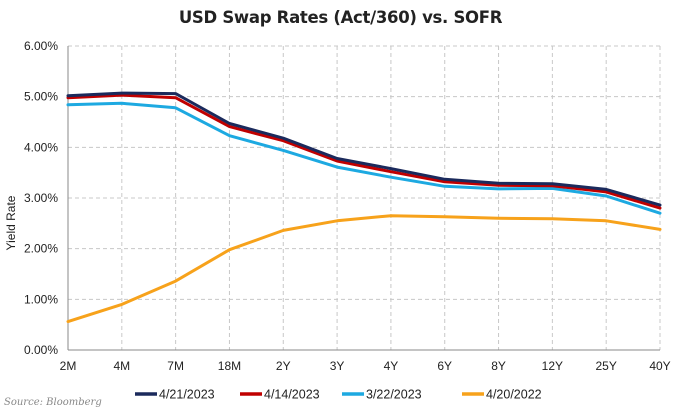 Image resolution: width=681 pixels, height=414 pixels. I want to click on x-tick-label: 6Y, so click(444, 366).